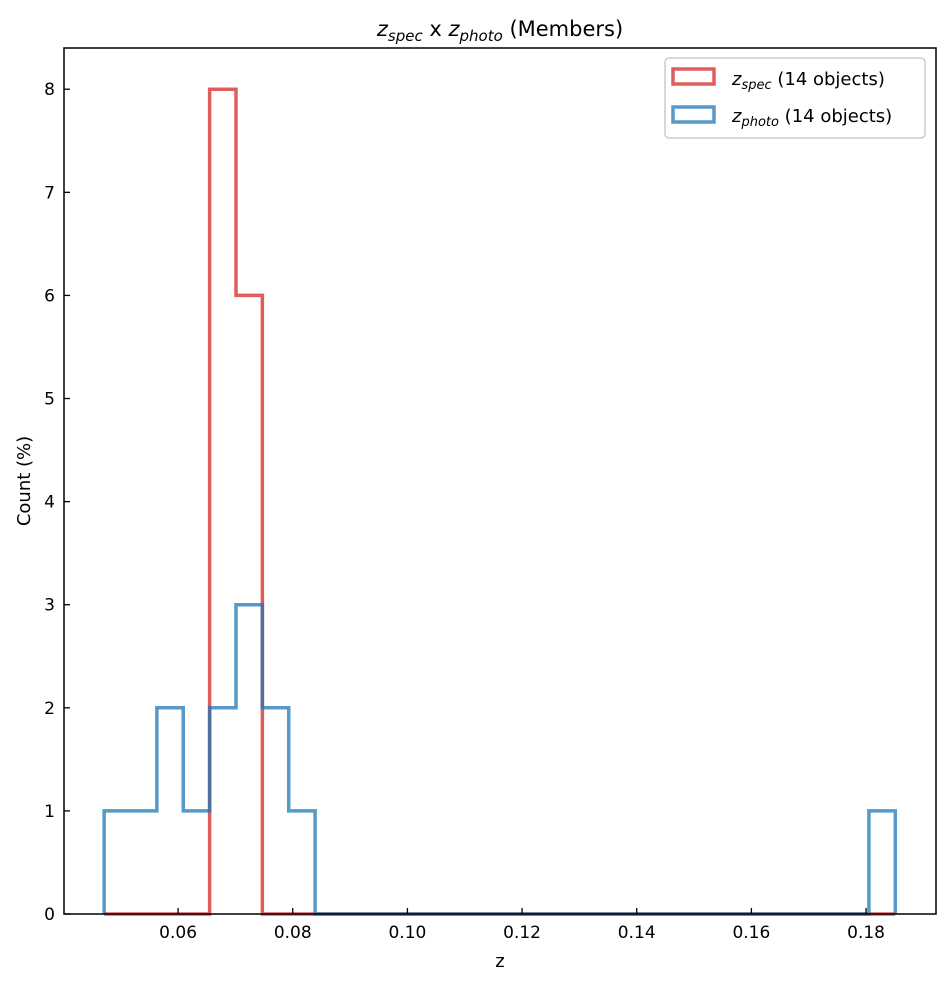  I want to click on legend-box, so click(795, 98).